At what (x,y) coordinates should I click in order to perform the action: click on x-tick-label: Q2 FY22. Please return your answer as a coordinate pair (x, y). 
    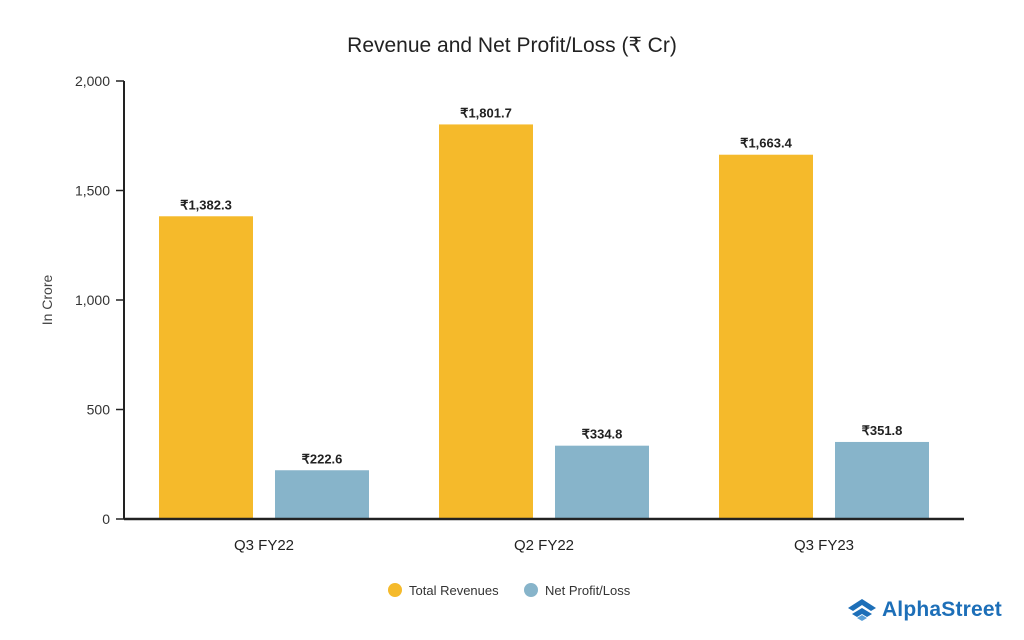
    Looking at the image, I should click on (544, 545).